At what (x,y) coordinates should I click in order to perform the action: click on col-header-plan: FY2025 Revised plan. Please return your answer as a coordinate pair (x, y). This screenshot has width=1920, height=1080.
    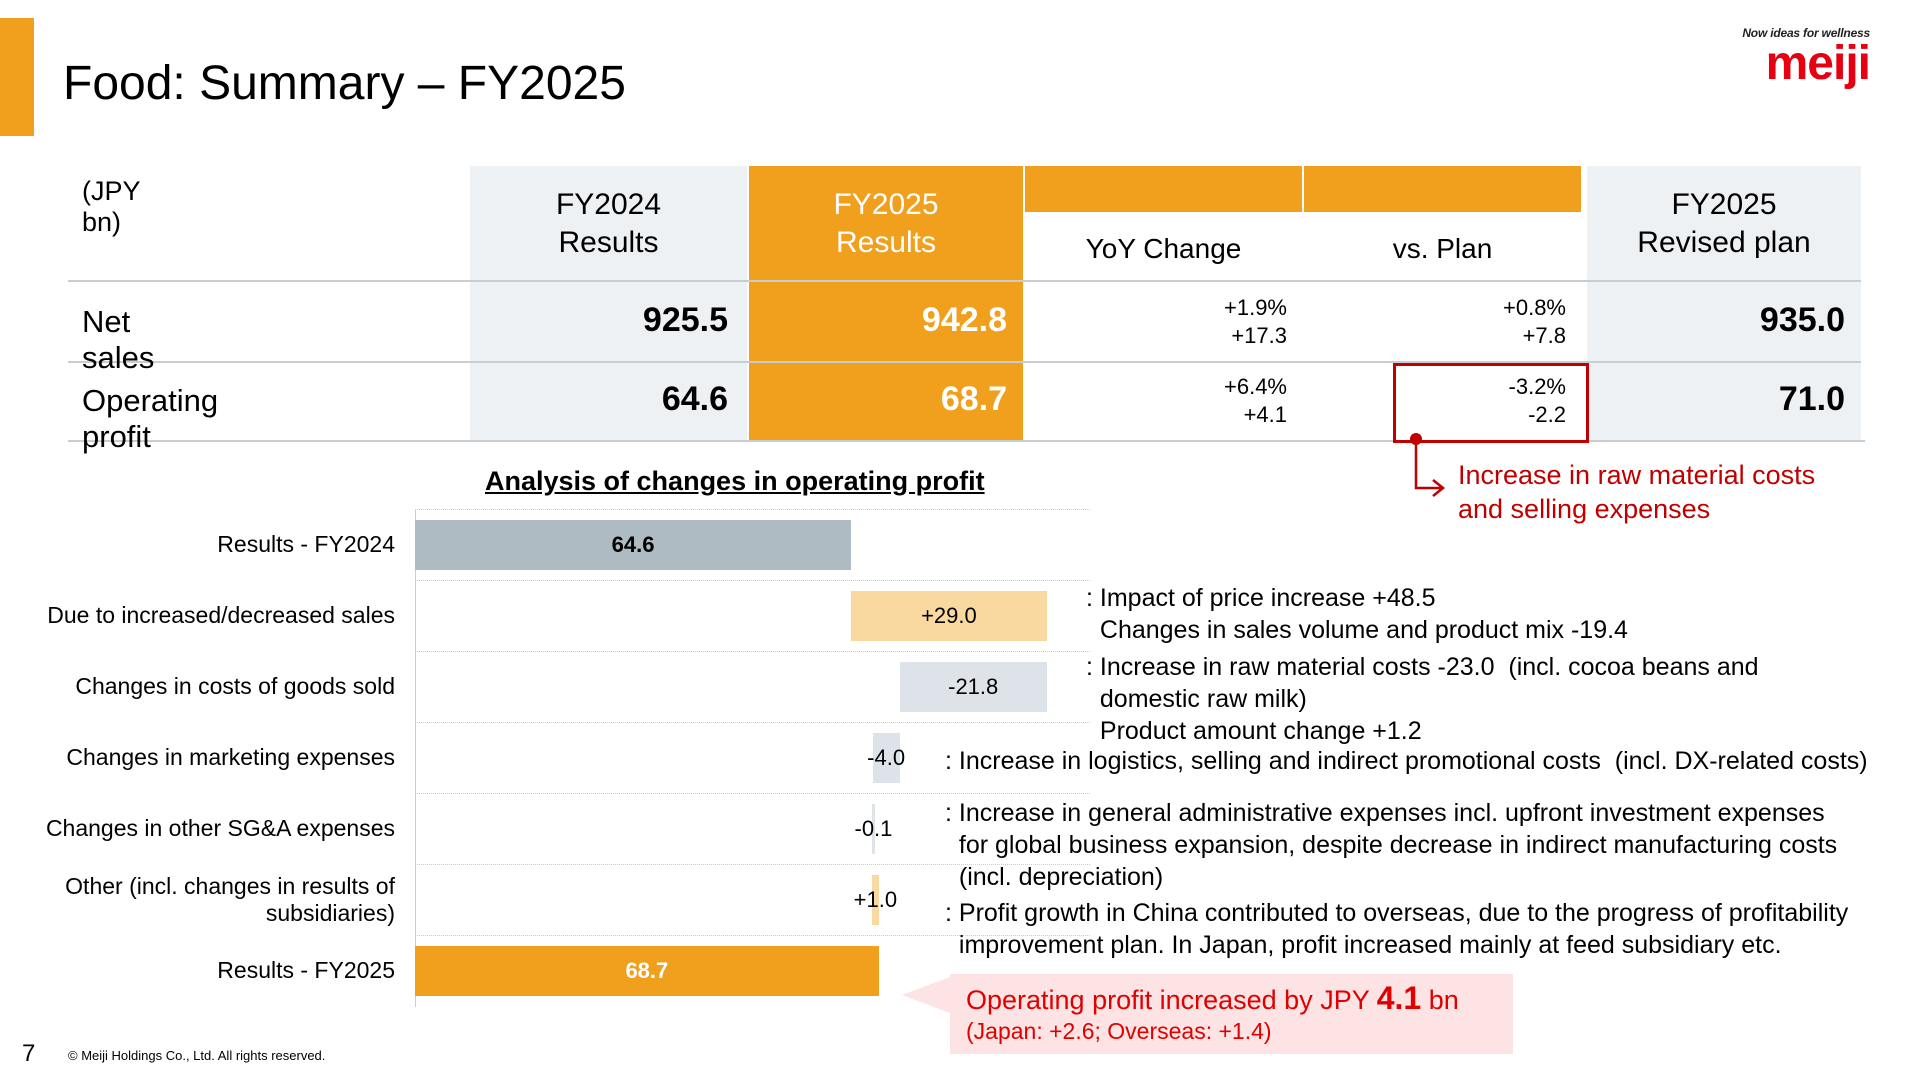
    Looking at the image, I should click on (1724, 224).